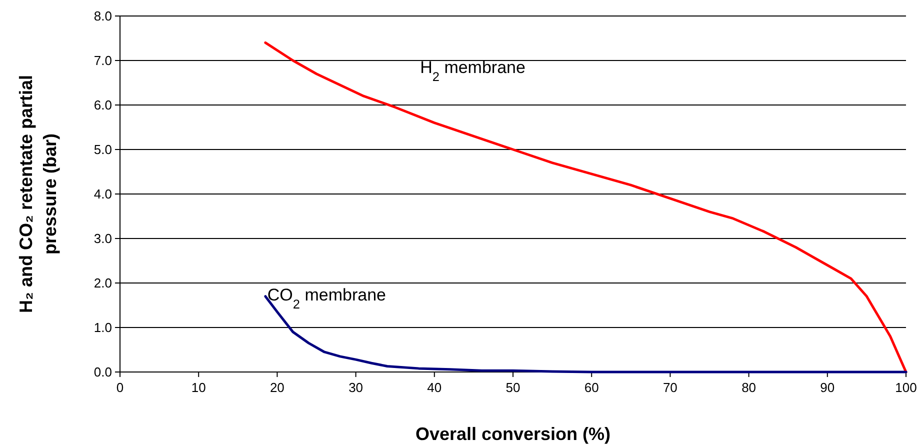 This screenshot has height=448, width=917. Describe the element at coordinates (103, 328) in the screenshot. I see `y-tick-label: 1.0` at that location.